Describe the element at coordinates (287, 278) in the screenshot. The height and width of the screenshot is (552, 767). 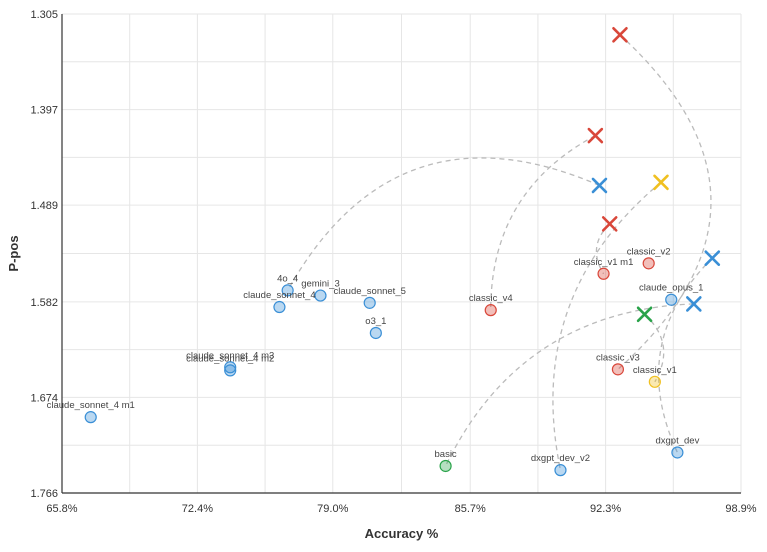
I see `data-point-label: 4o_4` at that location.